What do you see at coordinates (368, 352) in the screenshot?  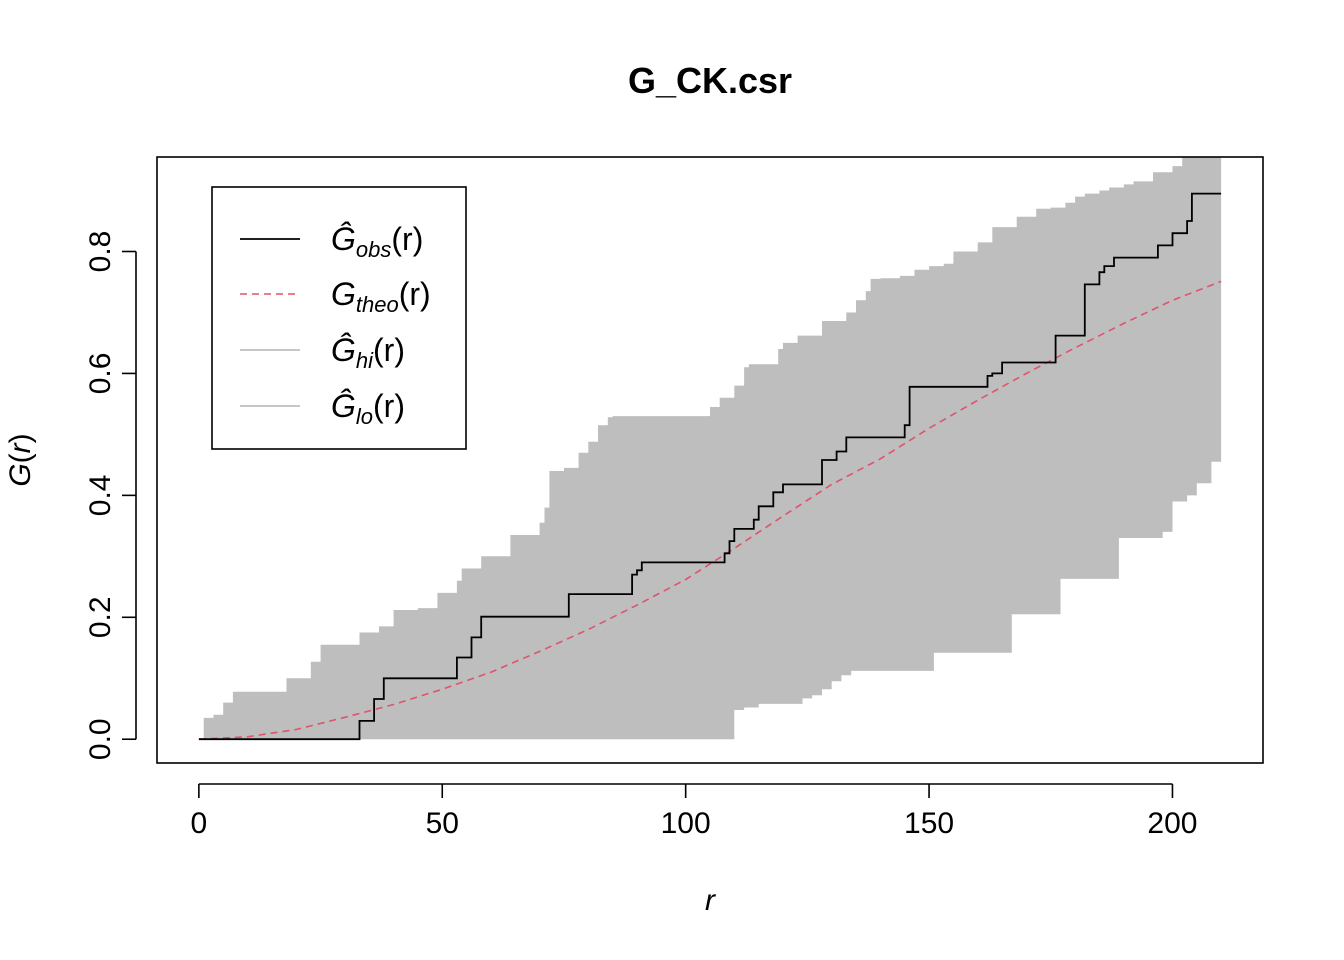 I see `legend-label-hi: Ĝhi(r)` at bounding box center [368, 352].